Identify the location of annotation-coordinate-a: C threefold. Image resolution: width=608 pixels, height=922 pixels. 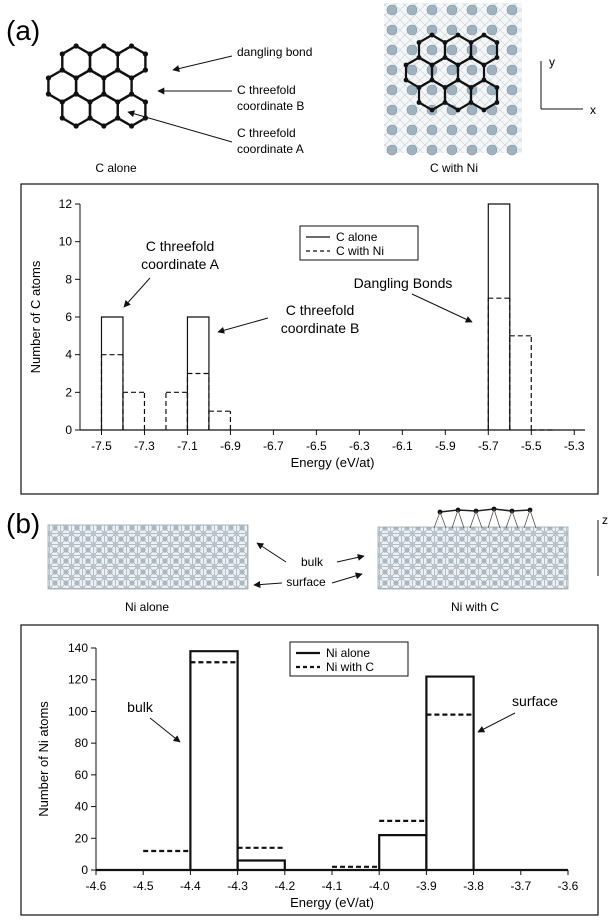
(180, 246).